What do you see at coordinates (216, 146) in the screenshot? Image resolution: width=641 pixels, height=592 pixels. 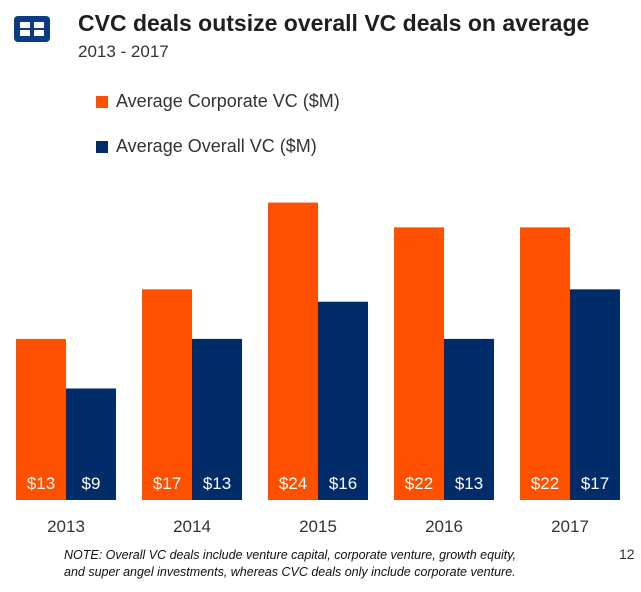 I see `legend-label-overall: Average Overall VC ($M)` at bounding box center [216, 146].